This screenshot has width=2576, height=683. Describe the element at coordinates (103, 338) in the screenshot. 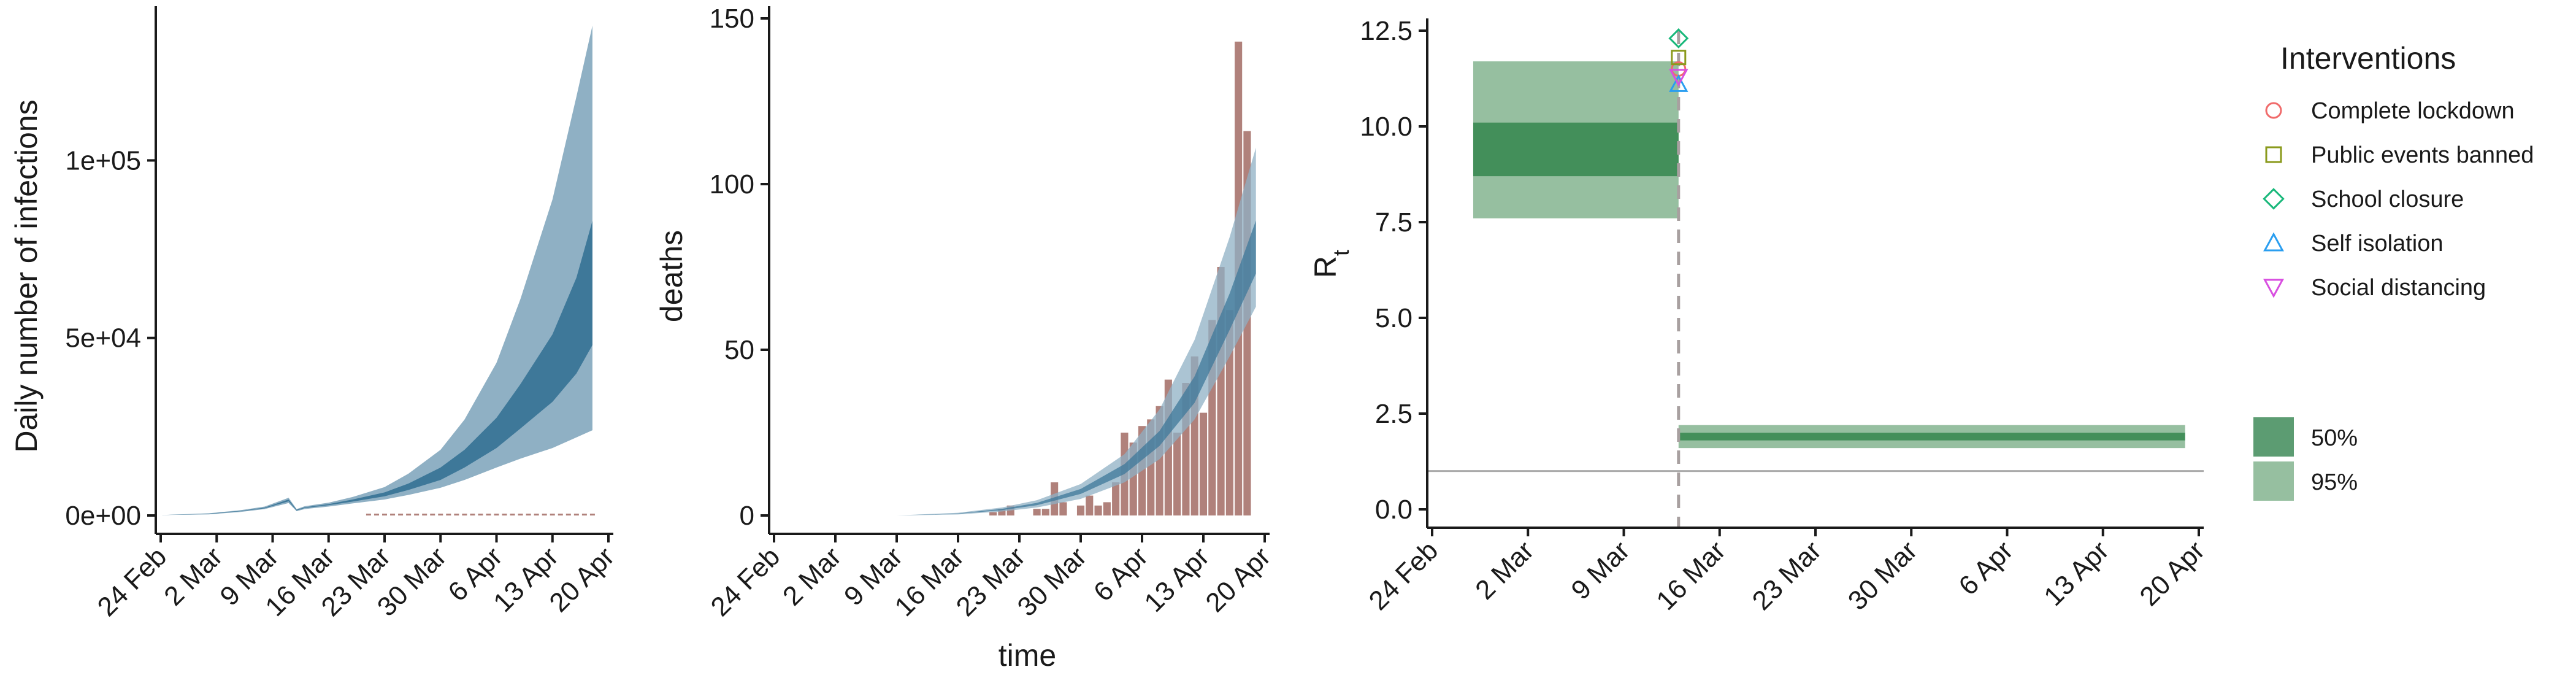

I see `infections-y-tick-label: 5e+04` at that location.